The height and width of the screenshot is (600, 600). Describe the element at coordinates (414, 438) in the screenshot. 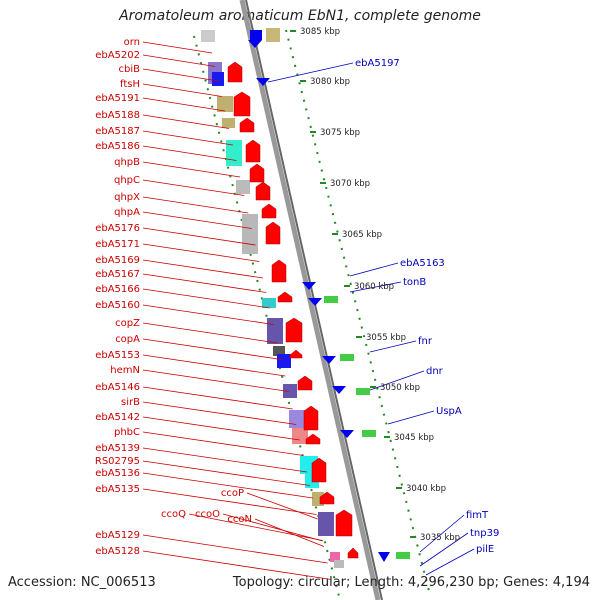

I see `scale-label: 3045 kbp` at that location.